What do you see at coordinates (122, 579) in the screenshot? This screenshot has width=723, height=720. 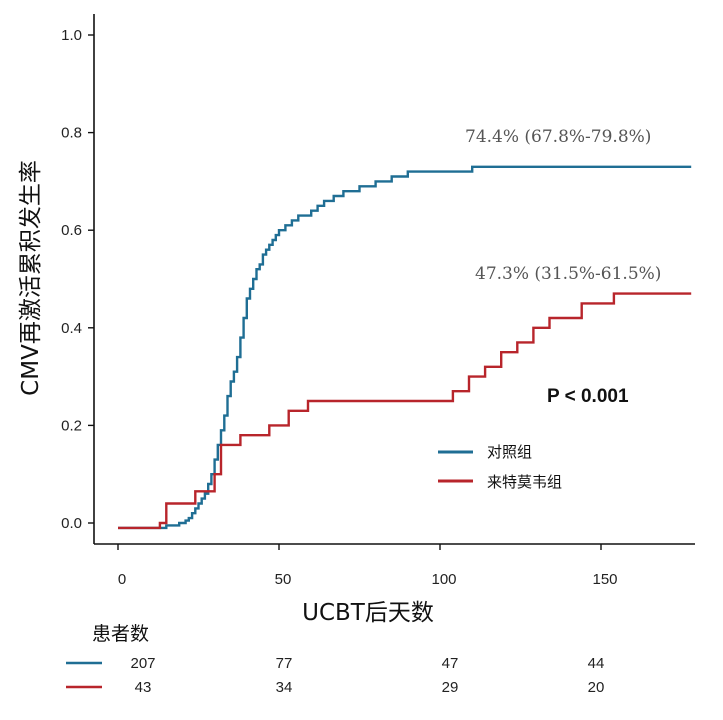 I see `x-tick-label: 0` at bounding box center [122, 579].